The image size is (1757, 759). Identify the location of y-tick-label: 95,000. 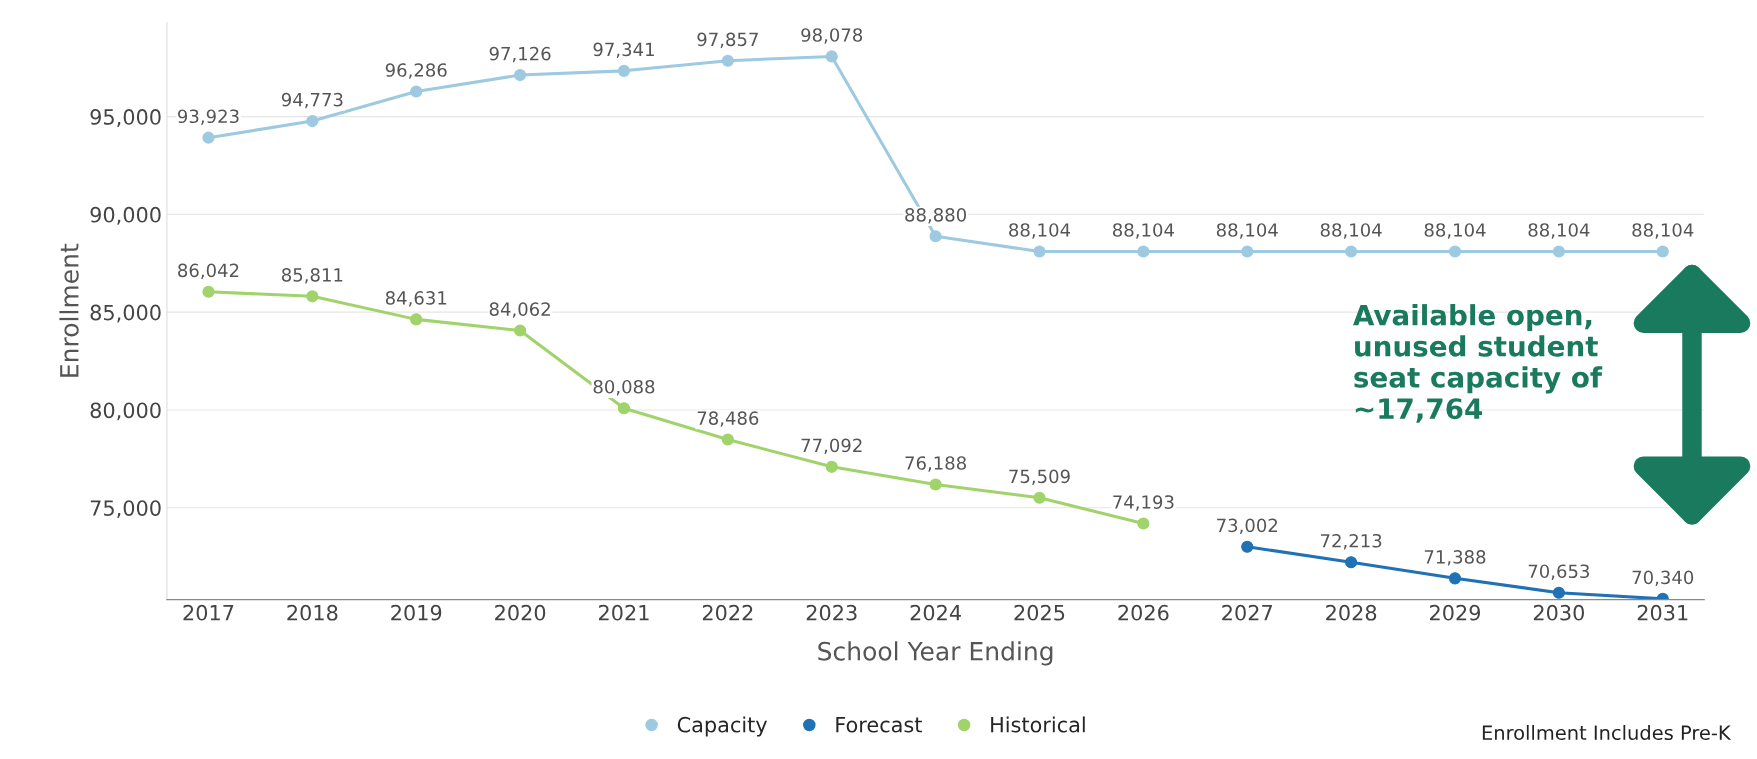
(125, 118).